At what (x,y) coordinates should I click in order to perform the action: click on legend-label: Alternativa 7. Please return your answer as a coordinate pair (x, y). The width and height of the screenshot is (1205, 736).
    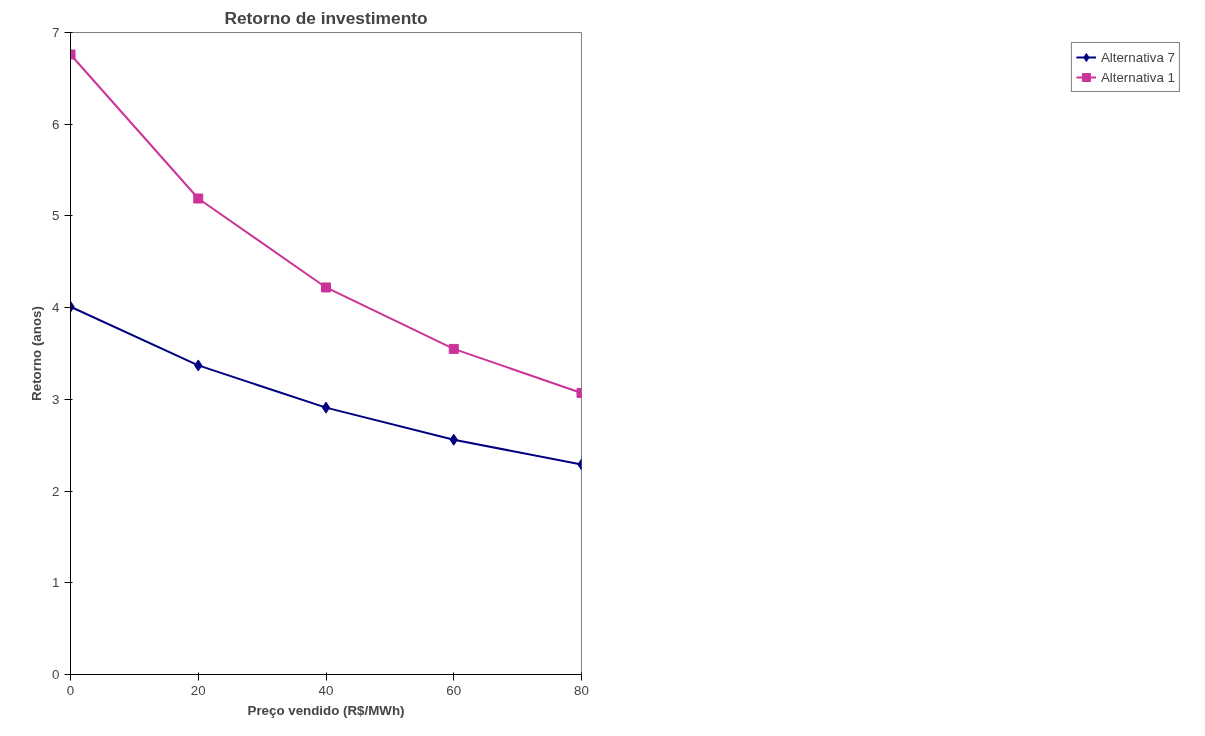
    Looking at the image, I should click on (1137, 57).